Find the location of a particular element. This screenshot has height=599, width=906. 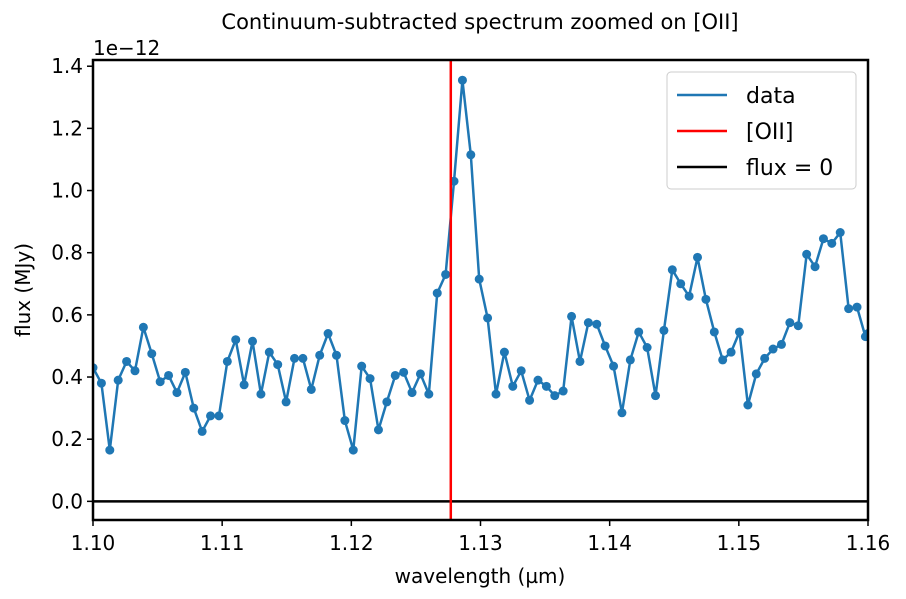

legend: data [OII] flux = 0 is located at coordinates (761, 130).